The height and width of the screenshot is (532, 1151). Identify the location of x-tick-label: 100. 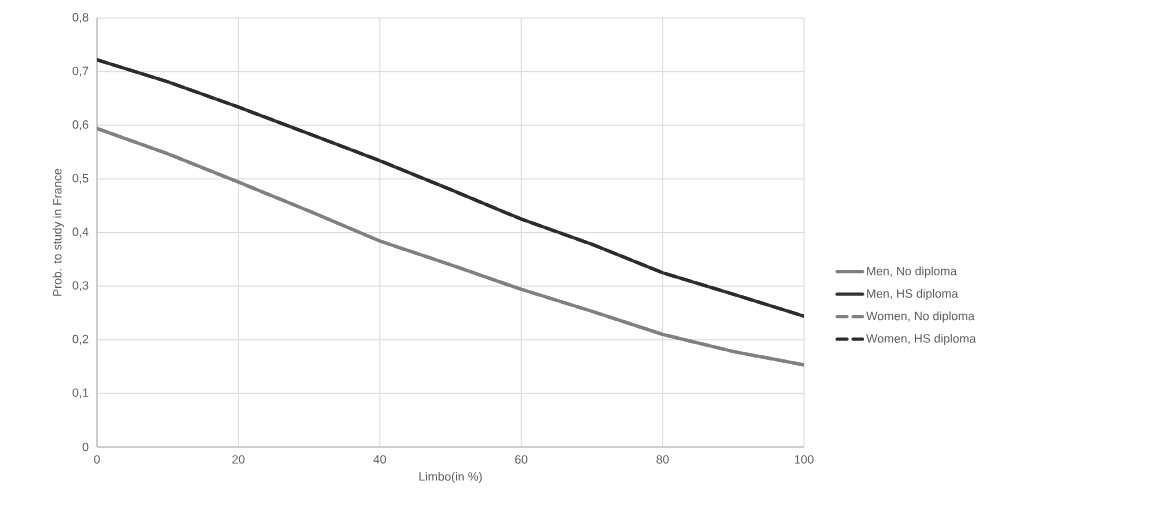
(804, 459).